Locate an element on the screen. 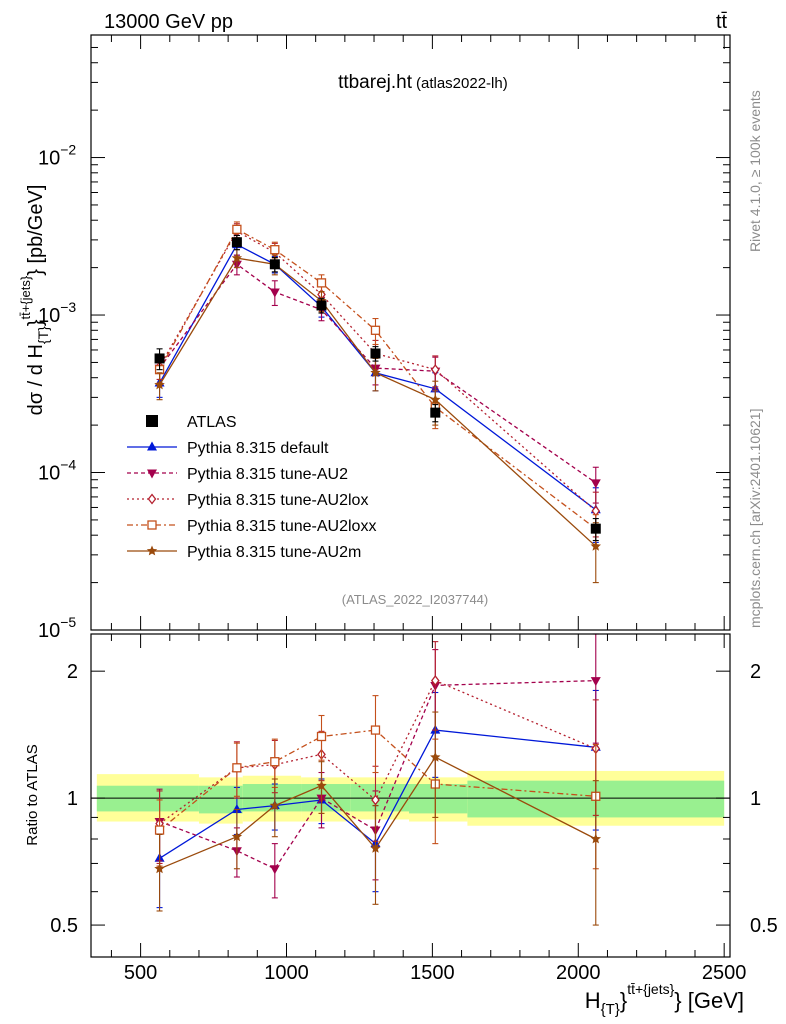 The width and height of the screenshot is (786, 1024). legend-label-au2m: Pythia 8.315 tune-AU2m is located at coordinates (274, 552).